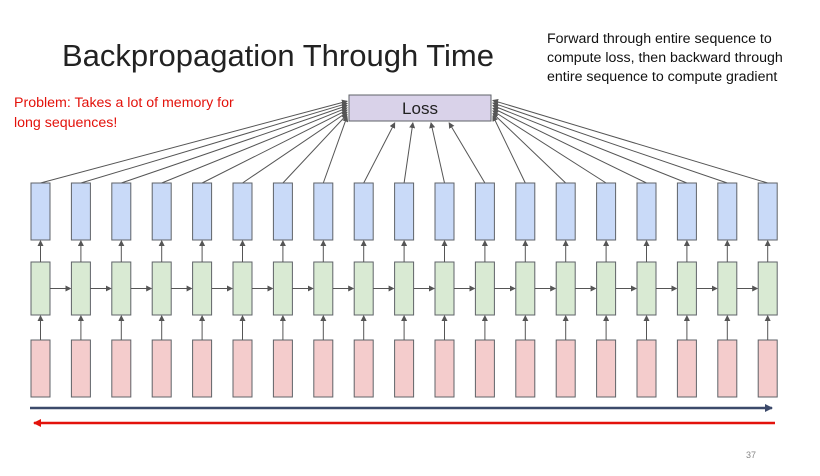  Describe the element at coordinates (278, 55) in the screenshot. I see `slide-title: Backpropagation Through Time` at that location.